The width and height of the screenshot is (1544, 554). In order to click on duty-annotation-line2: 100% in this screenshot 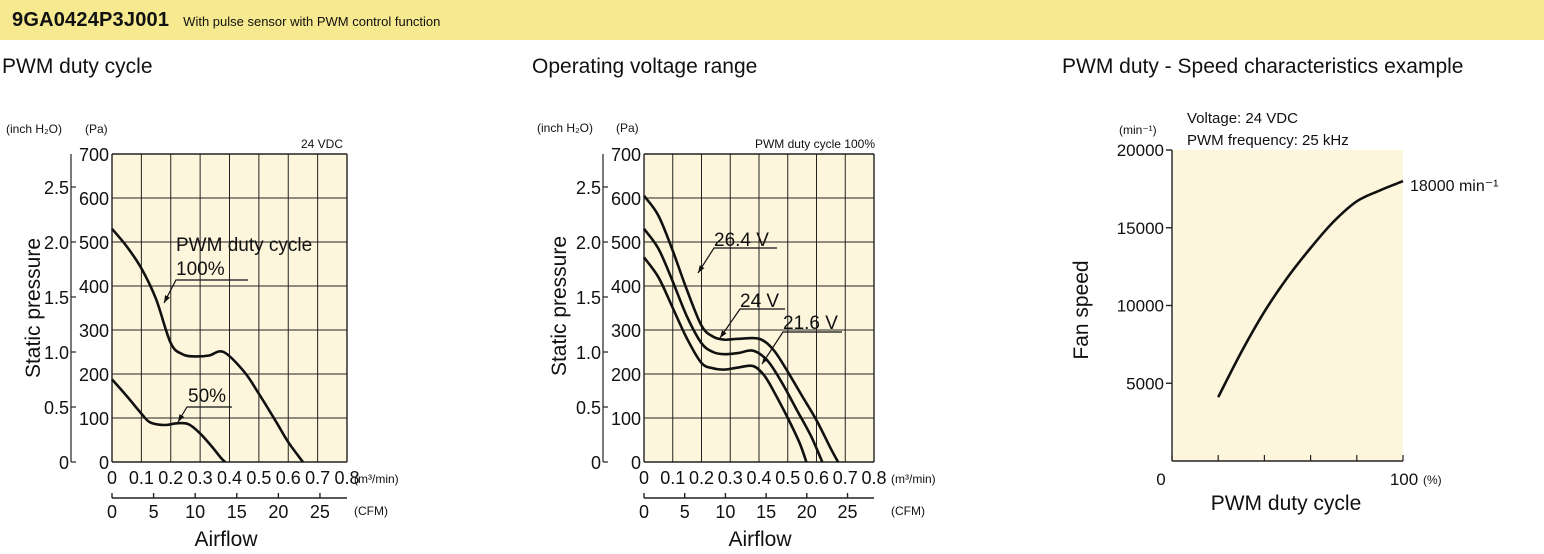, I will do `click(200, 269)`.